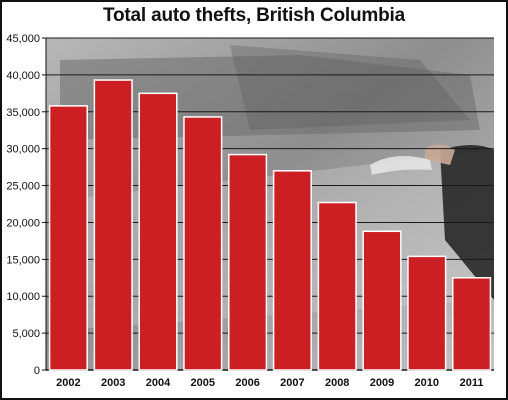 The height and width of the screenshot is (400, 508). What do you see at coordinates (427, 313) in the screenshot?
I see `bar-2010` at bounding box center [427, 313].